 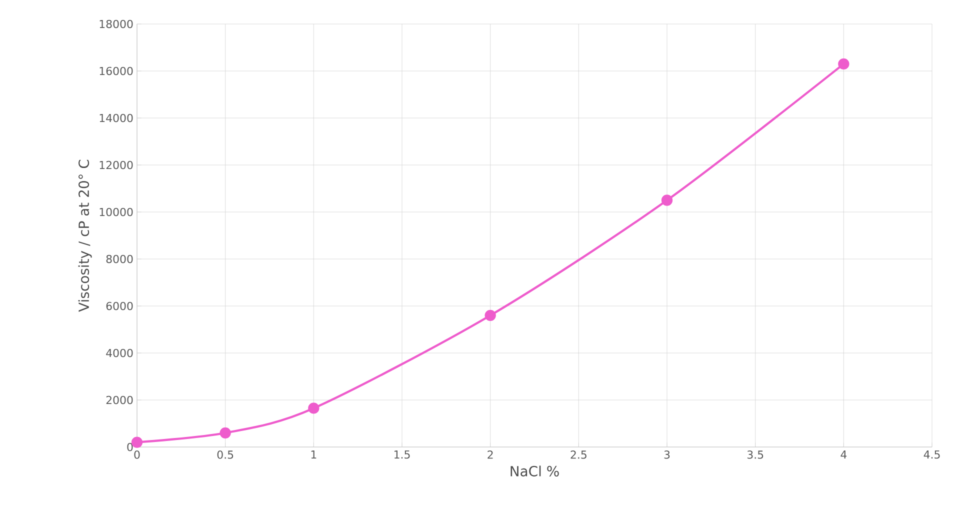 I want to click on y-tick-label: 16000, so click(x=116, y=71).